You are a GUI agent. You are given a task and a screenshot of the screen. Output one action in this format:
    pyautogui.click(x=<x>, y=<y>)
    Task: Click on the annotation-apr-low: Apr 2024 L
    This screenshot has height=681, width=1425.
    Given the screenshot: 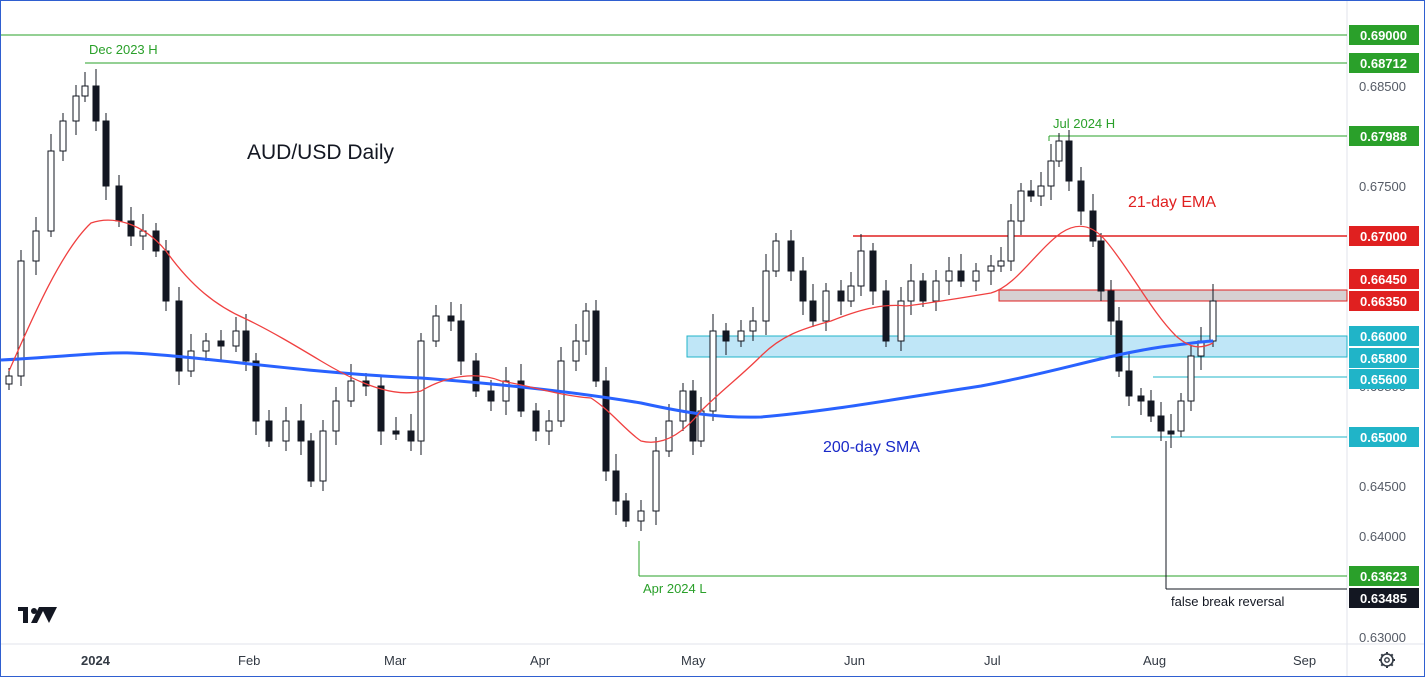 What is the action you would take?
    pyautogui.click(x=675, y=588)
    